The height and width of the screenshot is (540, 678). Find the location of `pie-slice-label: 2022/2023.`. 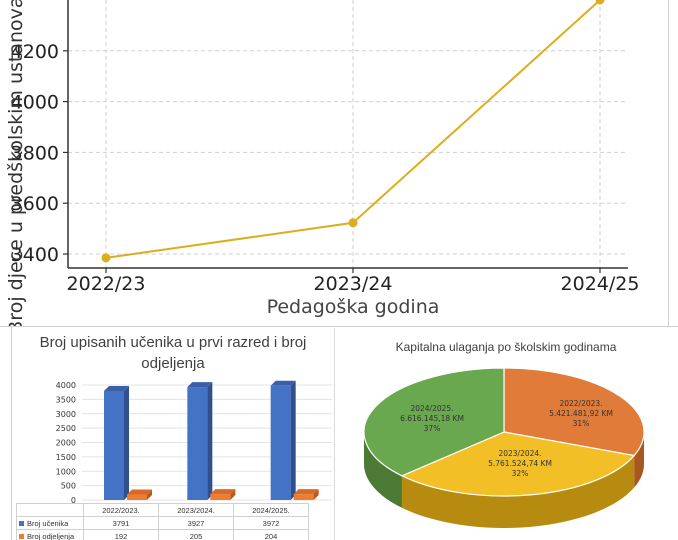

pie-slice-label: 2022/2023. is located at coordinates (580, 403).